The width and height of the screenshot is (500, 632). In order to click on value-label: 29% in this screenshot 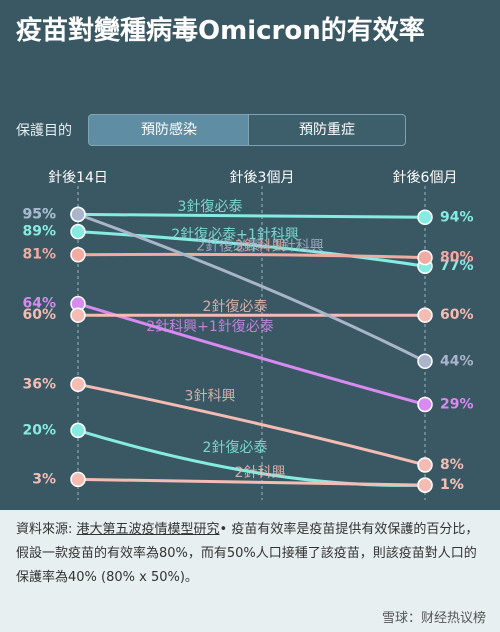, I will do `click(457, 404)`.